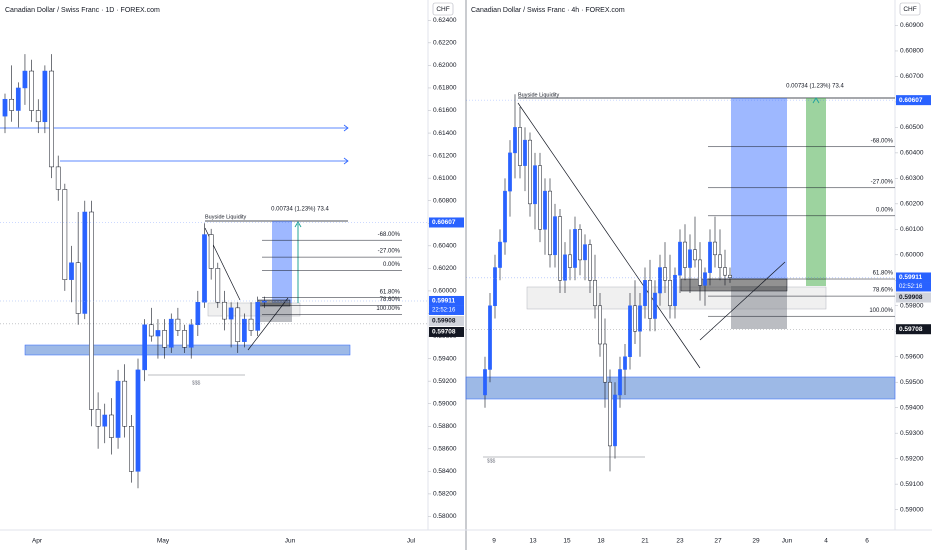  What do you see at coordinates (826, 541) in the screenshot?
I see `x-tick-label: 4` at bounding box center [826, 541].